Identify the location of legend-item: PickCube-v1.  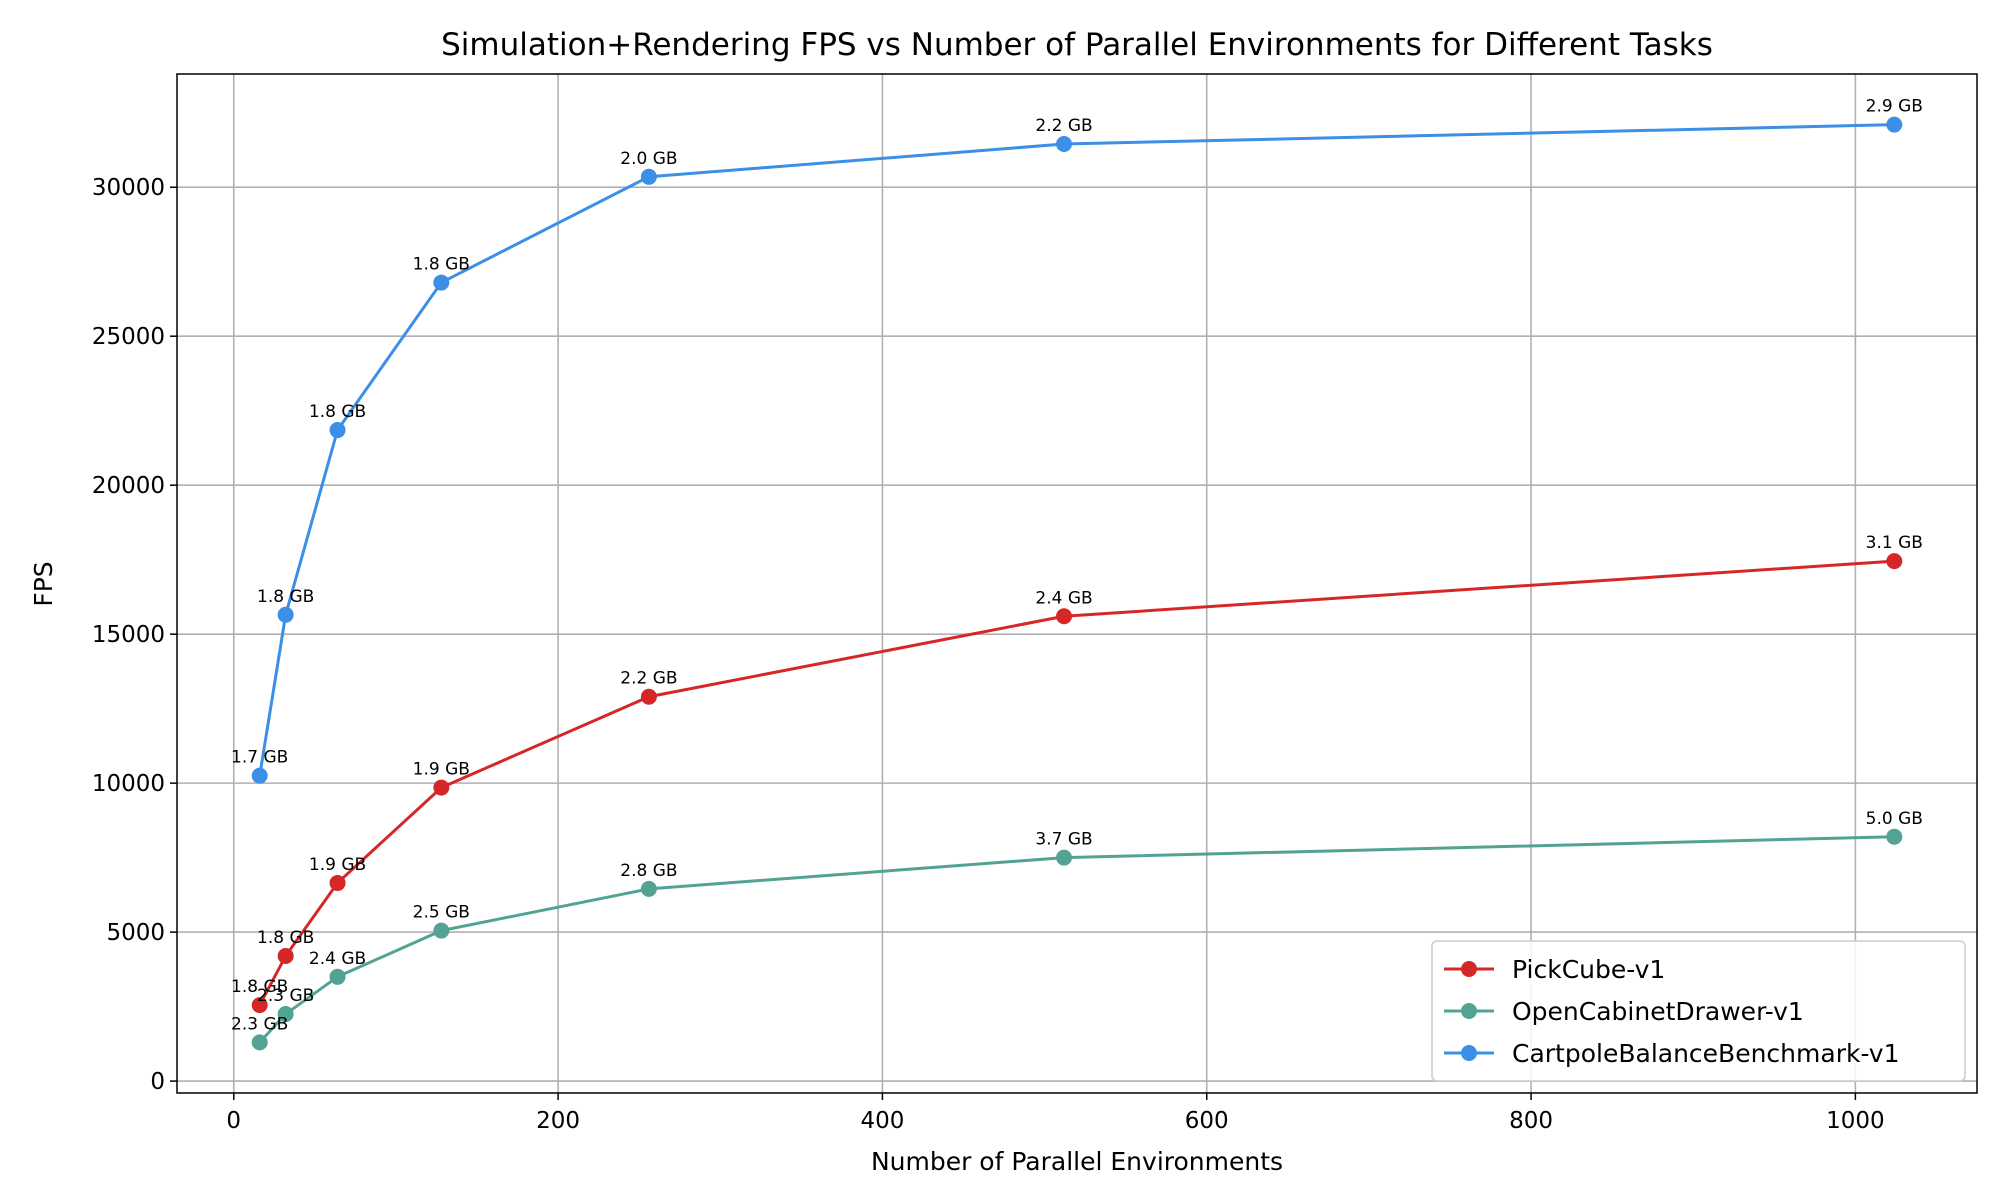
(1554, 969).